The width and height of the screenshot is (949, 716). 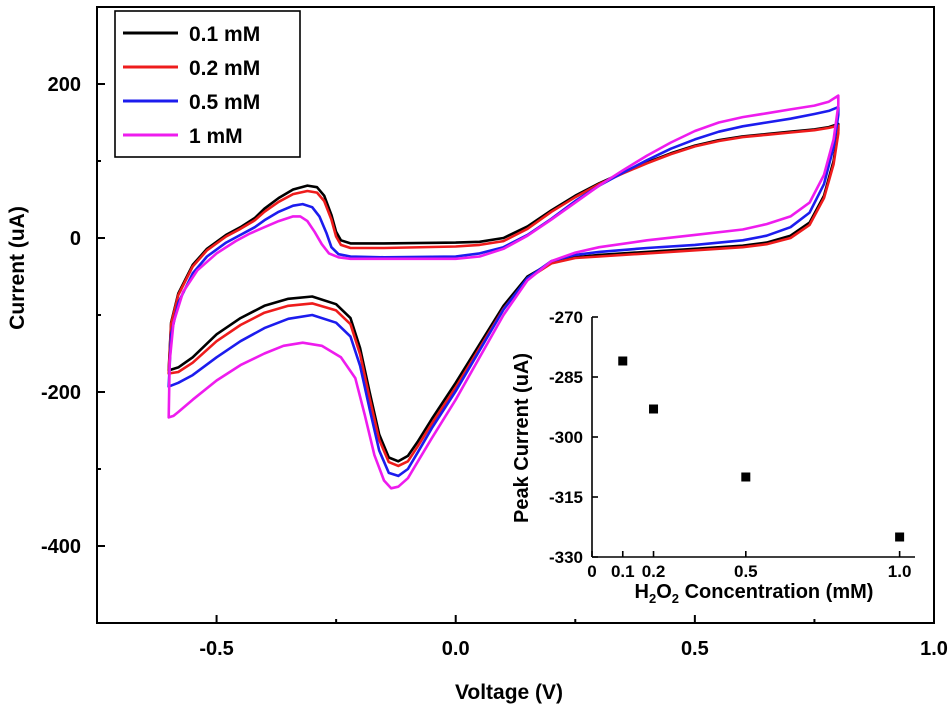 What do you see at coordinates (216, 136) in the screenshot?
I see `legend-label-3: 1 mM` at bounding box center [216, 136].